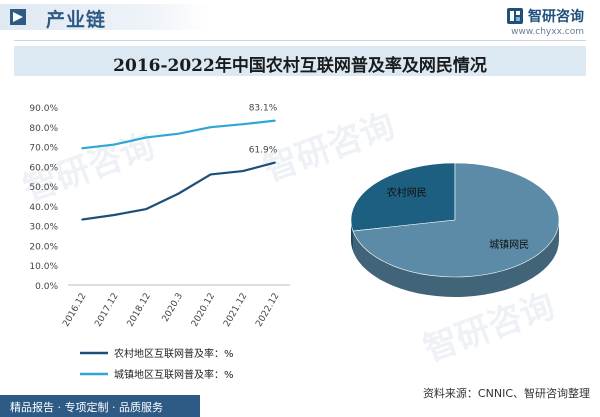  What do you see at coordinates (43, 208) in the screenshot?
I see `y-tick-label: 40.0%` at bounding box center [43, 208].